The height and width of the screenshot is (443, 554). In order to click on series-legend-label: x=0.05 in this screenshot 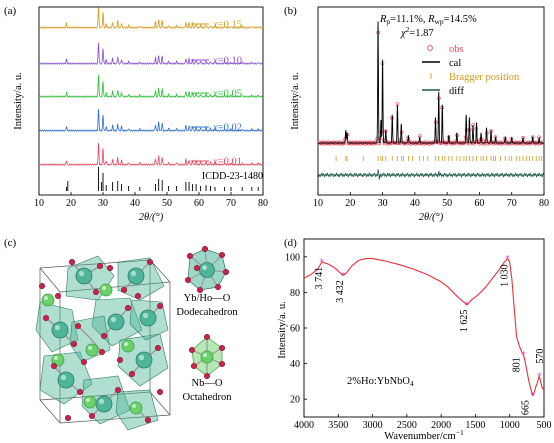, I will do `click(227, 94)`.